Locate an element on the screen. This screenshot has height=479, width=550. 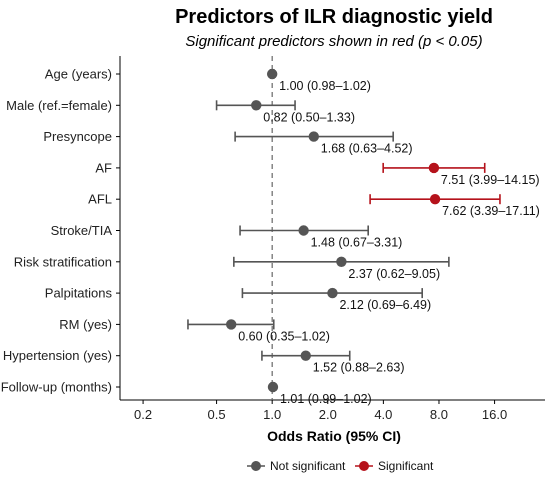
y-tick-label: Presyncope is located at coordinates (77, 136).